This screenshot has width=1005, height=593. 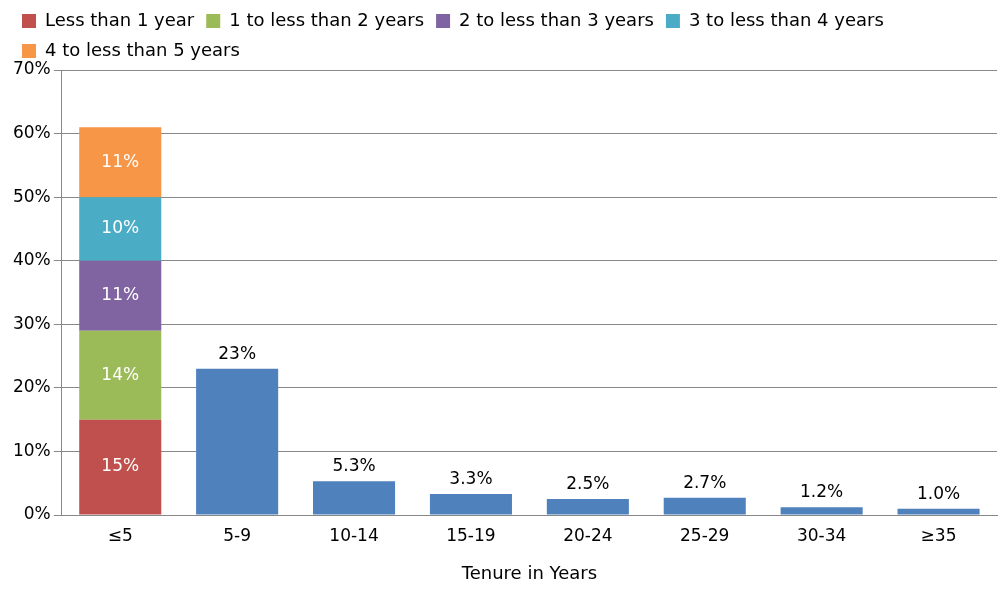 I want to click on y-tick-label: 50%, so click(x=31, y=195).